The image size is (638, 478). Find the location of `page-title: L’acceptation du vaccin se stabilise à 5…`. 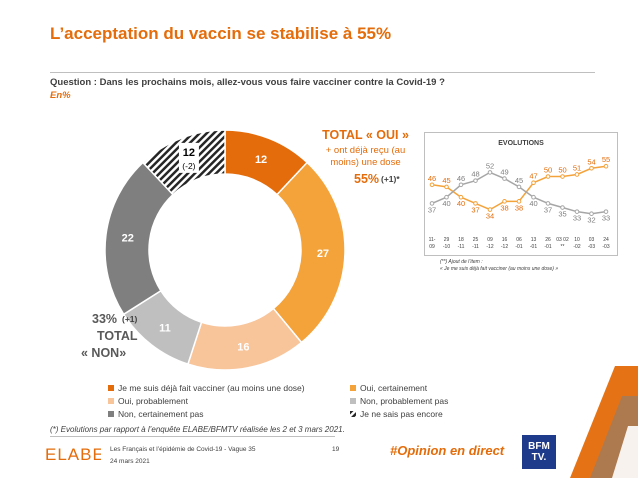

page-title: L’acceptation du vaccin se stabilise à 5… is located at coordinates (221, 33).